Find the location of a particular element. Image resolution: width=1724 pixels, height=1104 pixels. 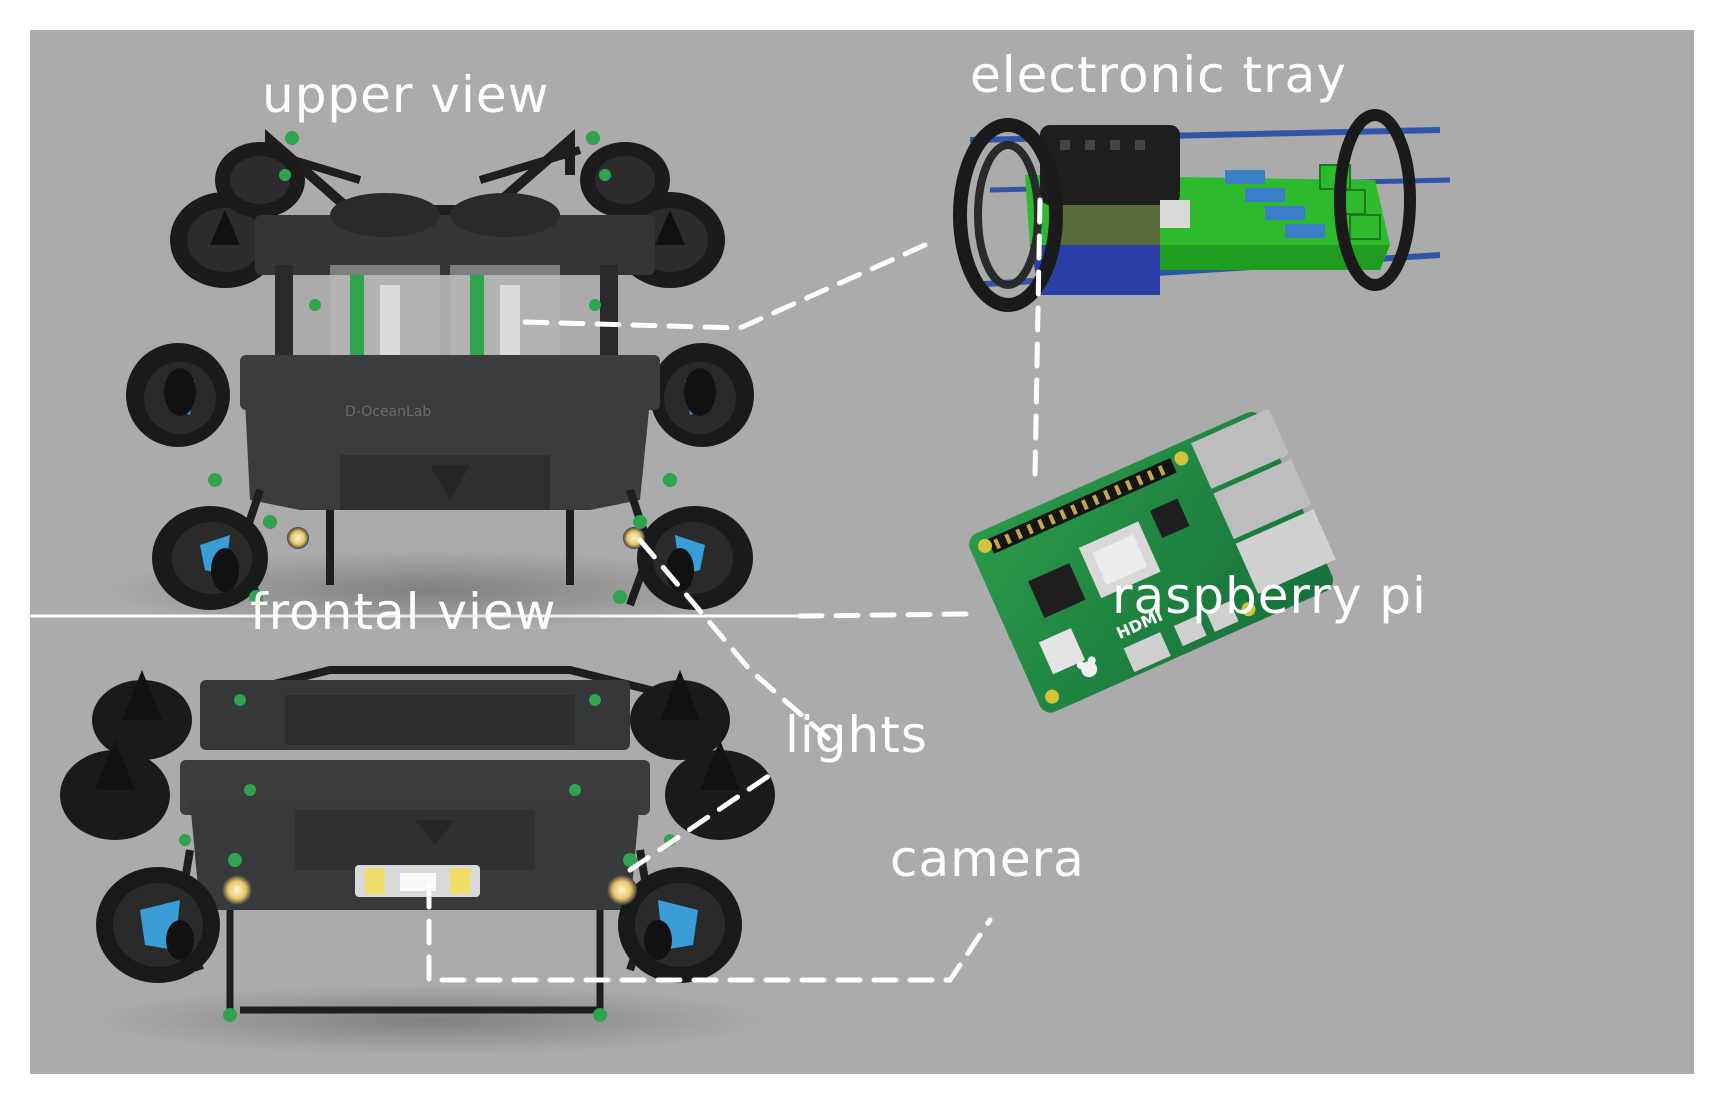

callout-camera is located at coordinates (709, 932).